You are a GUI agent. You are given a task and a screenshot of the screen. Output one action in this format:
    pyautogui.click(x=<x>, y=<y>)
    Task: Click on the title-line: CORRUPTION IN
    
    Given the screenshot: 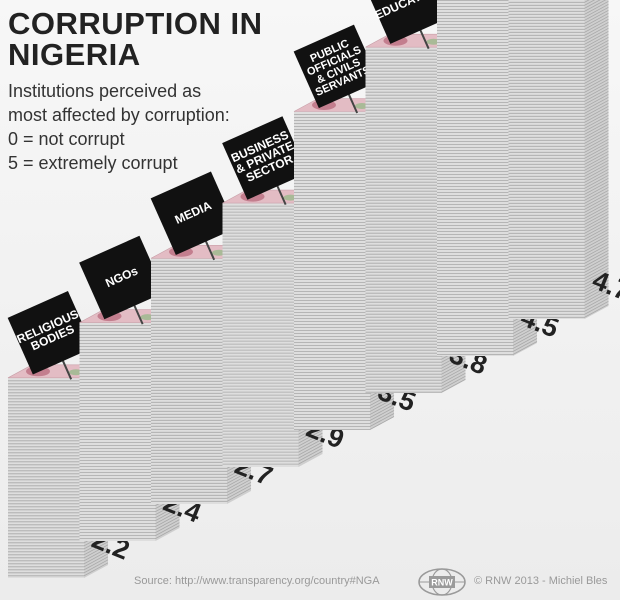 What is the action you would take?
    pyautogui.click(x=135, y=23)
    